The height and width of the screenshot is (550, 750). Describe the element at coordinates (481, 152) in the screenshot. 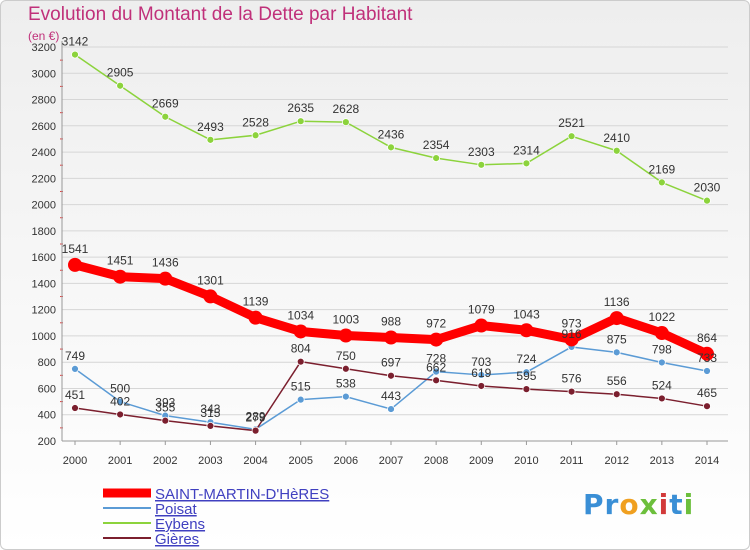

I see `data-label: 2303` at that location.